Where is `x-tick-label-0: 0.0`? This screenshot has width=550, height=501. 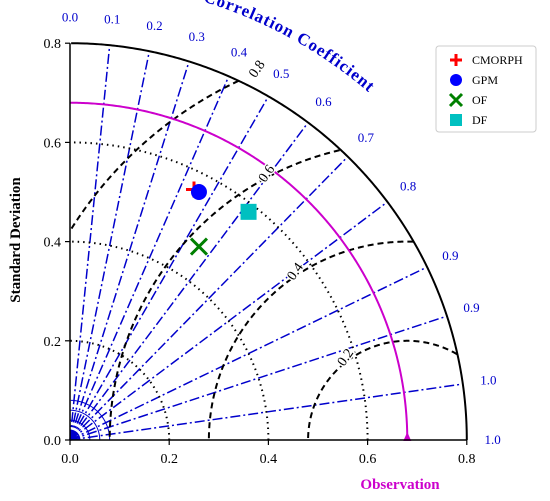
x-tick-label-0: 0.0 is located at coordinates (70, 459).